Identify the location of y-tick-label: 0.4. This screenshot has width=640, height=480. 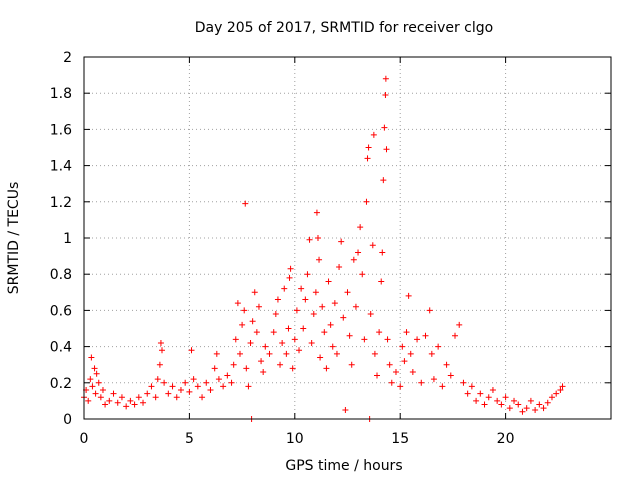
(61, 348).